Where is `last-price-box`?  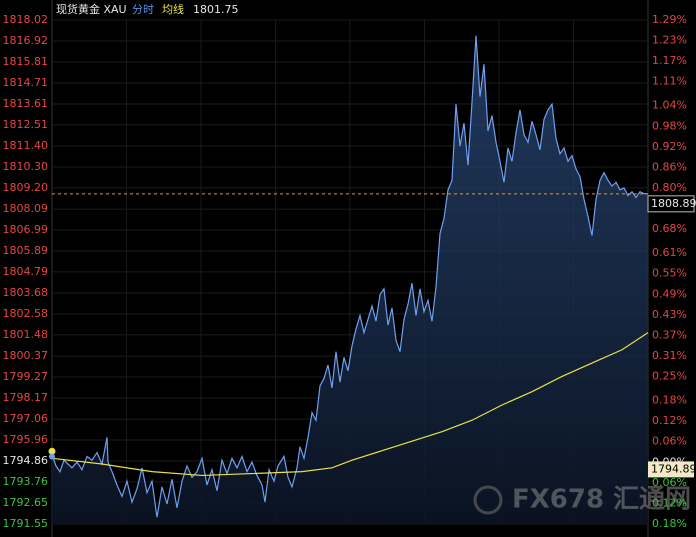
last-price-box is located at coordinates (671, 204).